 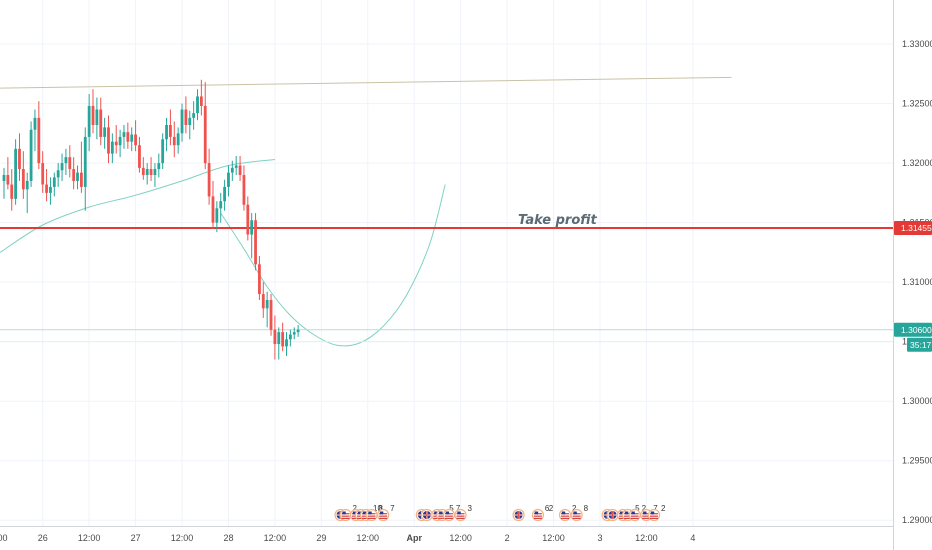 I want to click on y-tick-label: 1.29500, so click(x=917, y=461).